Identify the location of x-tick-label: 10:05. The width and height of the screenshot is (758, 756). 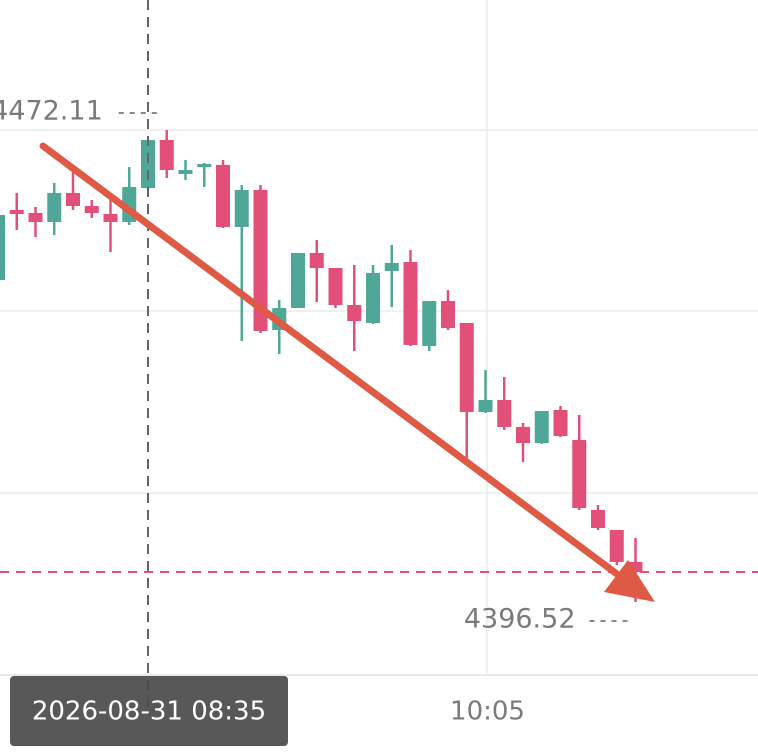
(487, 712).